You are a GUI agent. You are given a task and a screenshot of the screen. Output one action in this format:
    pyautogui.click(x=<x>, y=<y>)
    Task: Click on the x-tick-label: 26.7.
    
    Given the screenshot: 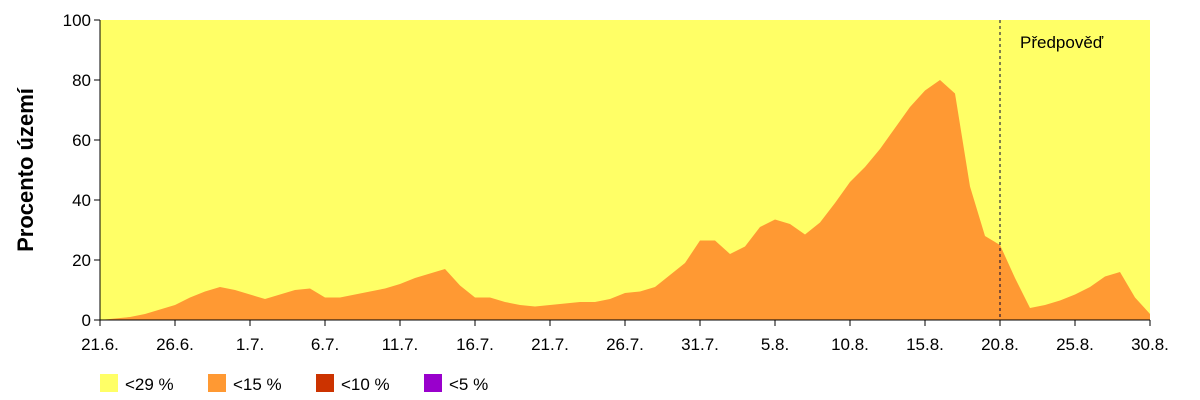 What is the action you would take?
    pyautogui.click(x=625, y=344)
    